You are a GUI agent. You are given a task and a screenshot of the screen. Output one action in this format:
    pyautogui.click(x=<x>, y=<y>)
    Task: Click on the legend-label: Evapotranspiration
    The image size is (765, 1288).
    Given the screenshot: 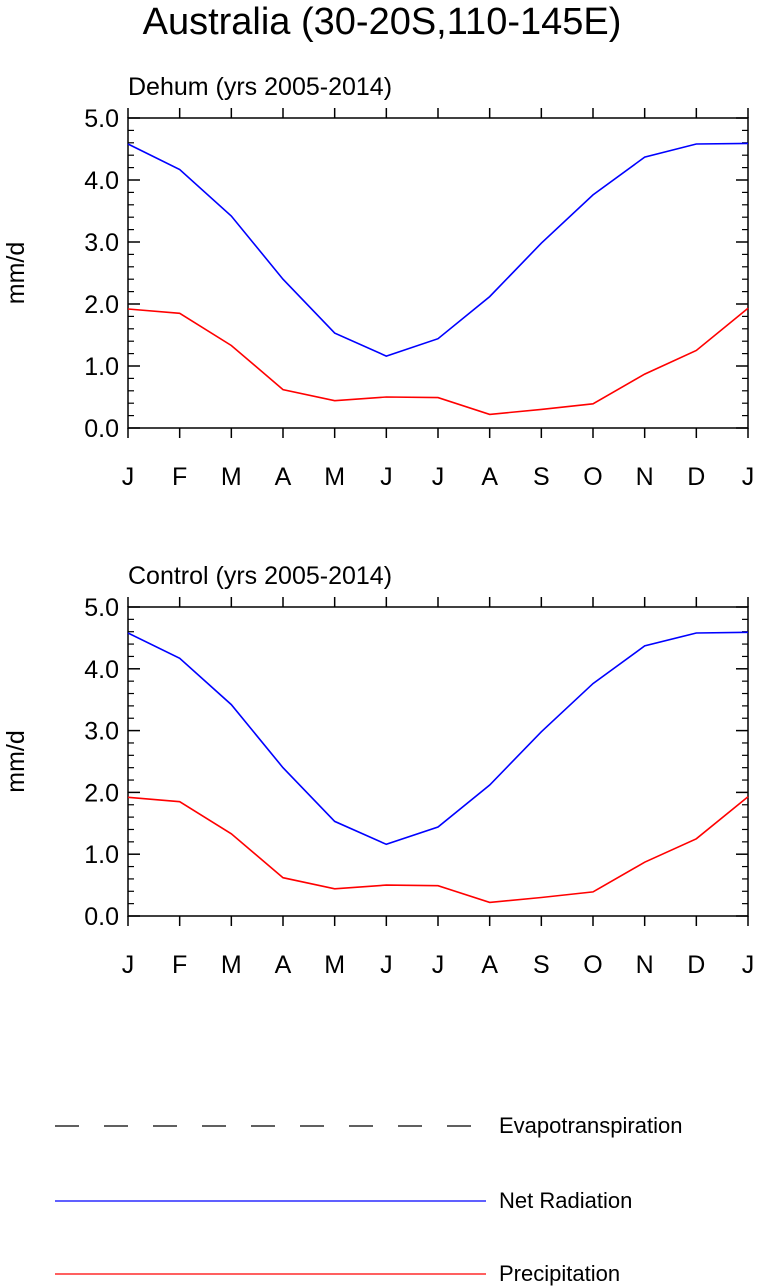 What is the action you would take?
    pyautogui.click(x=590, y=1125)
    